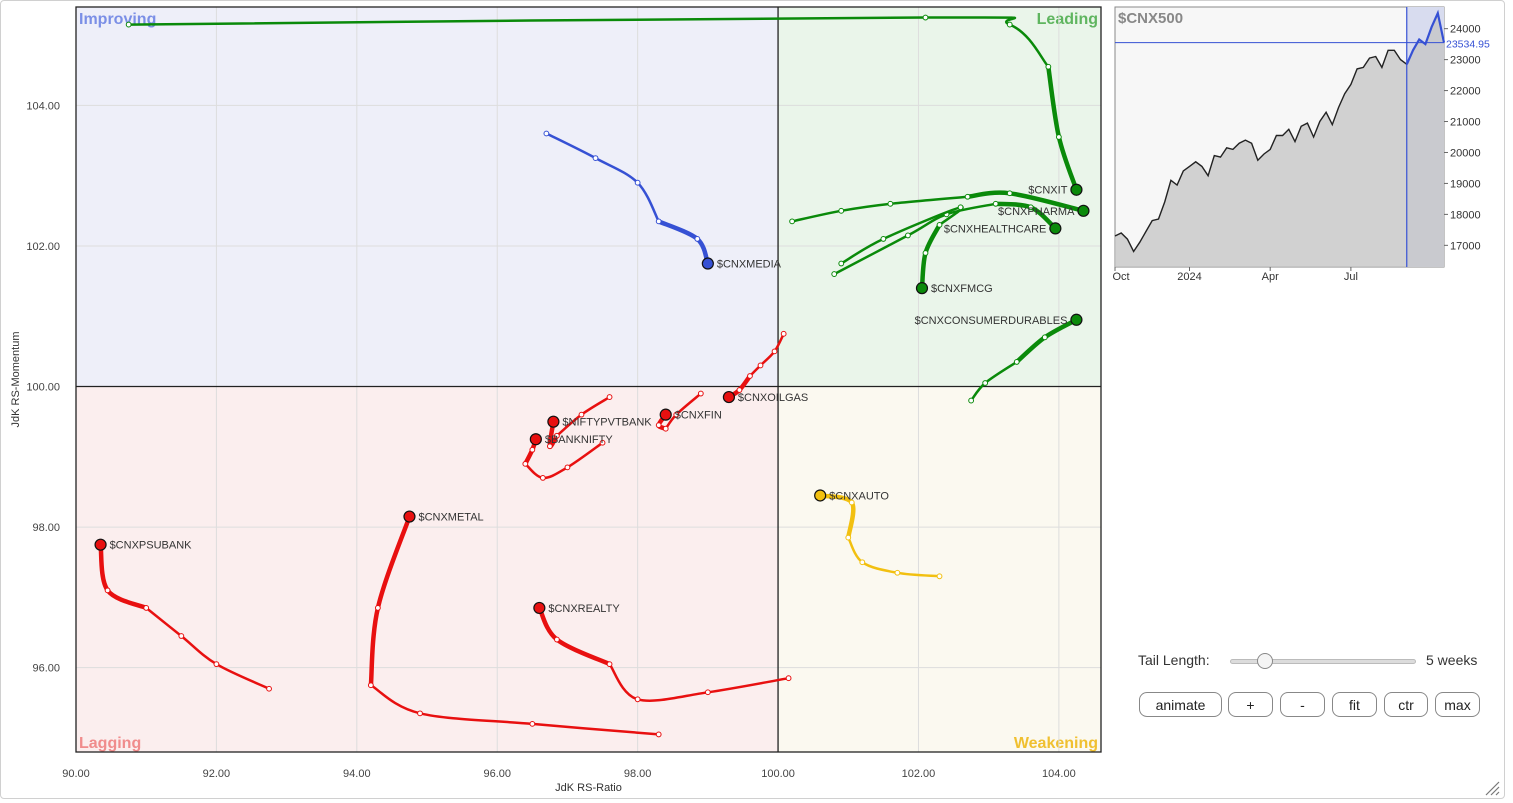 The height and width of the screenshot is (803, 1513). Describe the element at coordinates (859, 496) in the screenshot. I see `series-label-cnxauto: $CNXAUTO` at that location.